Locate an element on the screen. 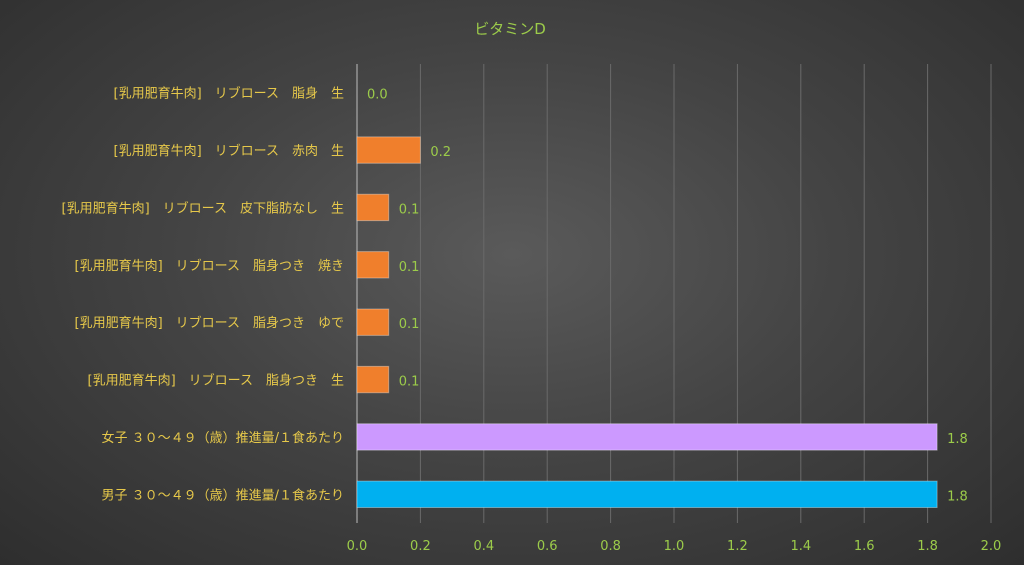 This screenshot has height=565, width=1024. category-label: [乳用肥育牛肉] リブロース 脂身つき 生 is located at coordinates (216, 381).